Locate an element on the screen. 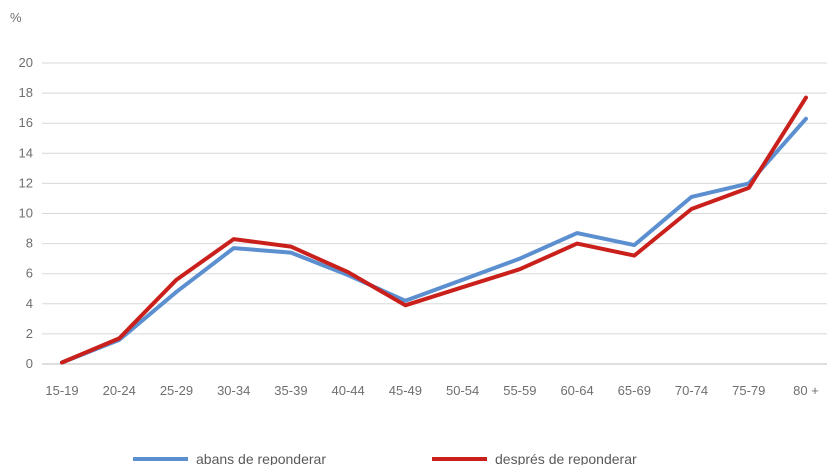 Image resolution: width=827 pixels, height=465 pixels. y-axis-unit-label: % is located at coordinates (16, 17).